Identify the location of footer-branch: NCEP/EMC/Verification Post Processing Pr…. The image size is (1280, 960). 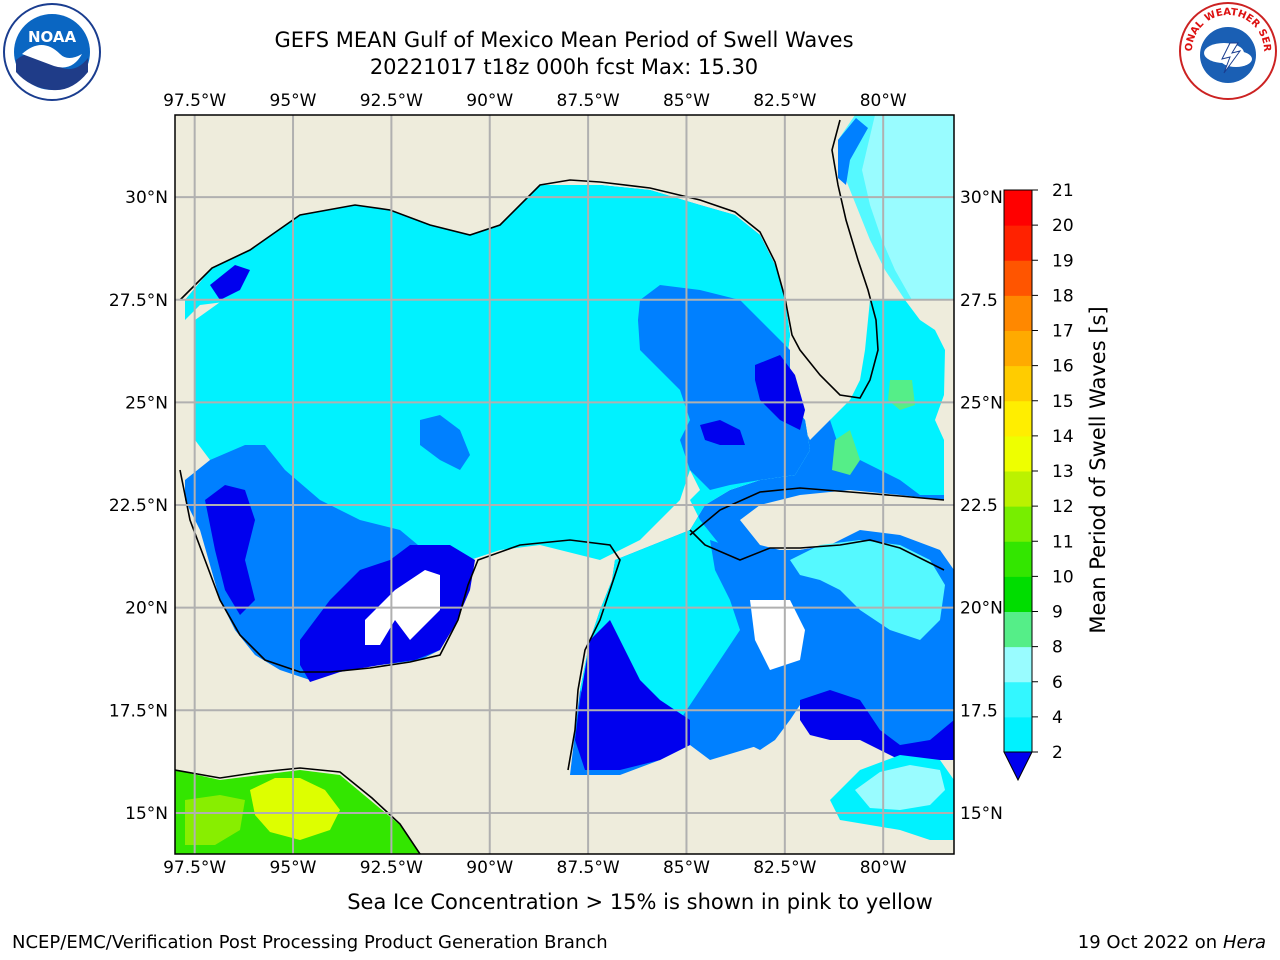
(310, 942).